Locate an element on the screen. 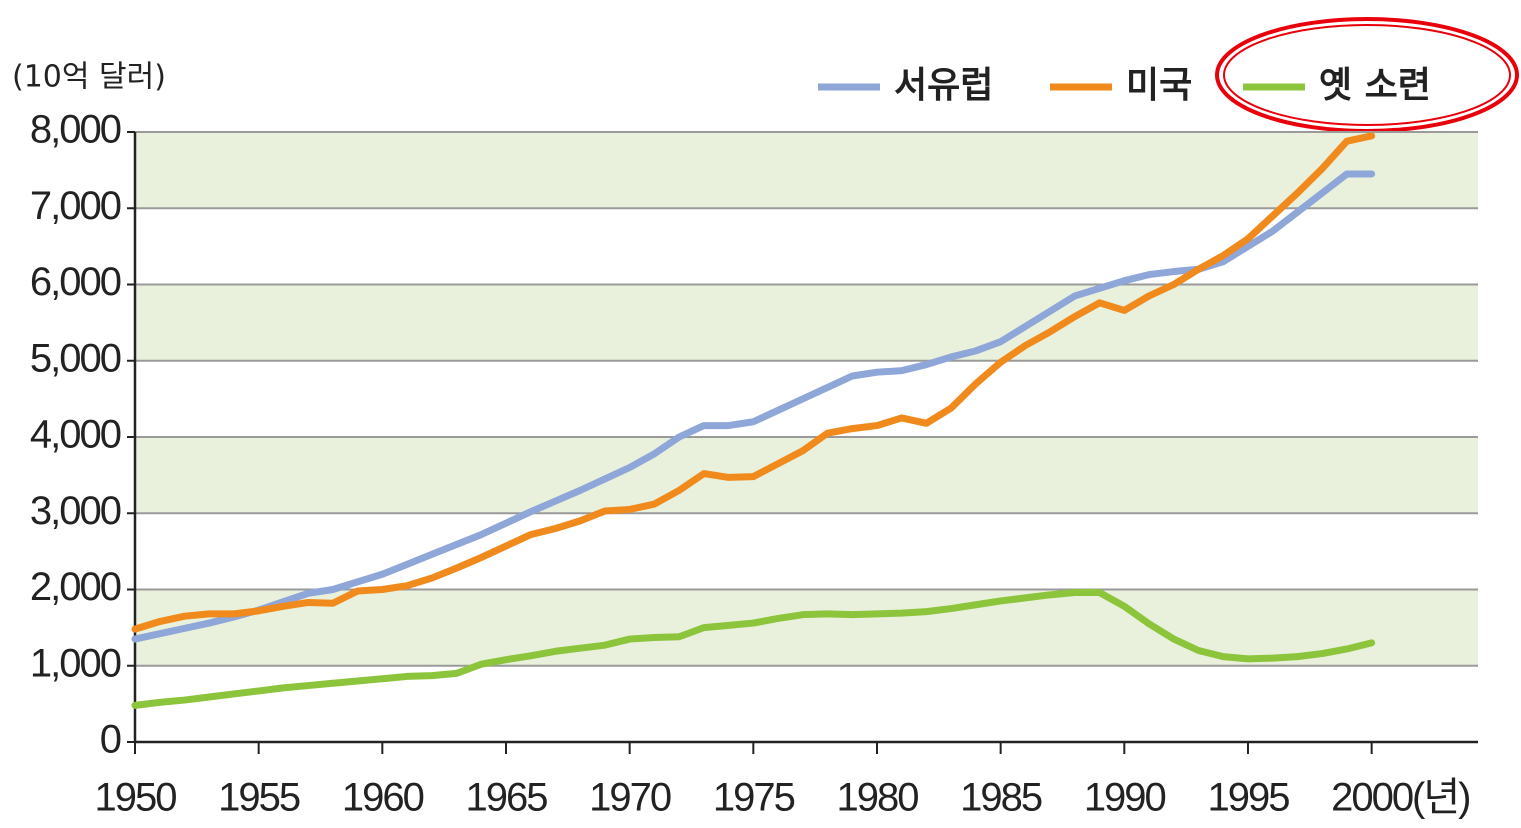 This screenshot has height=828, width=1521. y-tick-label: 6,000 is located at coordinates (75, 282).